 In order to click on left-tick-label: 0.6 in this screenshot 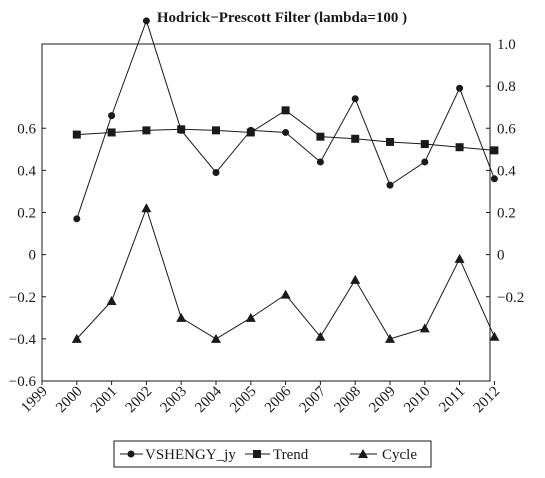, I will do `click(26, 129)`.